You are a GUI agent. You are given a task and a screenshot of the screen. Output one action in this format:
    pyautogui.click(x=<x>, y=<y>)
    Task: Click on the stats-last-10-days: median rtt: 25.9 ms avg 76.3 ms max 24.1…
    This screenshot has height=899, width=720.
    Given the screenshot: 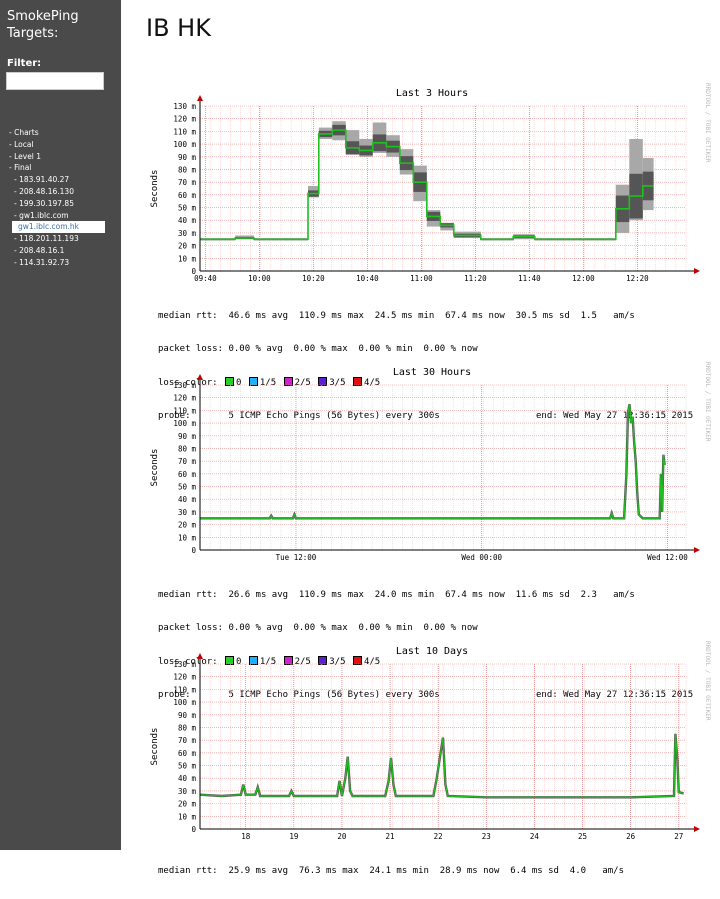 What is the action you would take?
    pyautogui.click(x=391, y=871)
    